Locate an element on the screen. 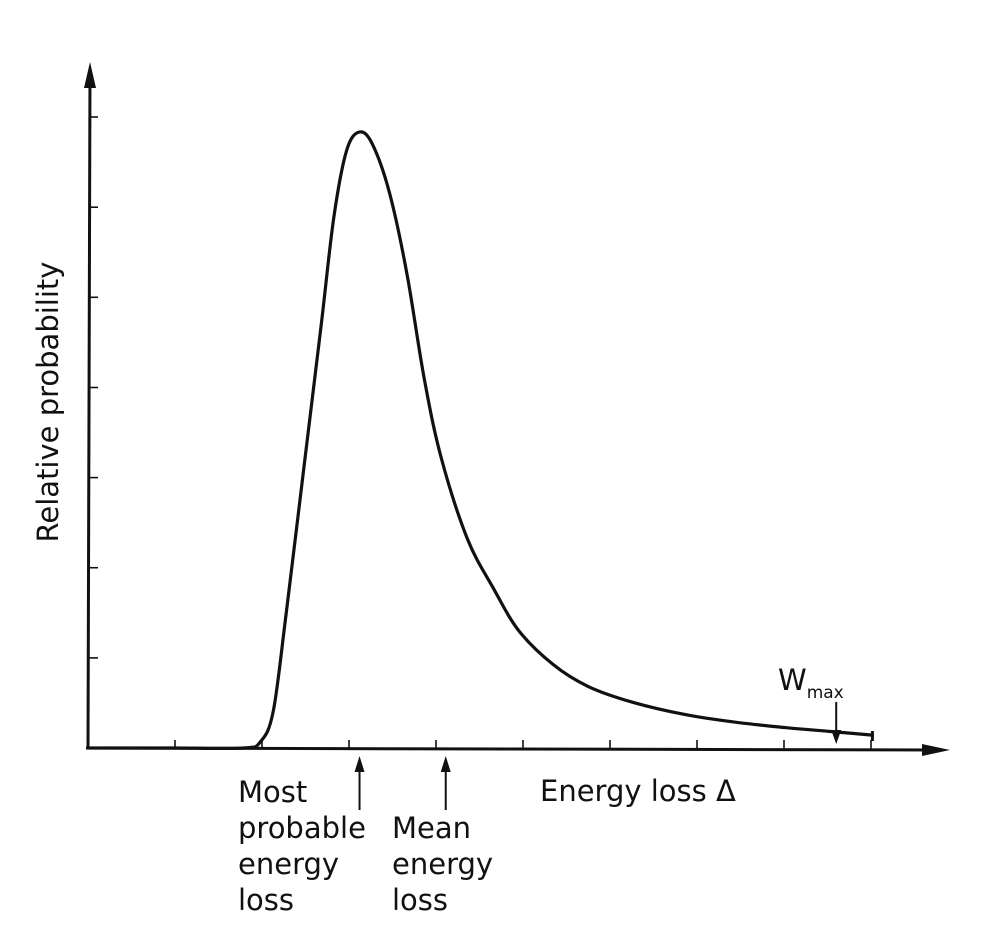 The image size is (984, 936). wmax-label-main: W is located at coordinates (792, 680).